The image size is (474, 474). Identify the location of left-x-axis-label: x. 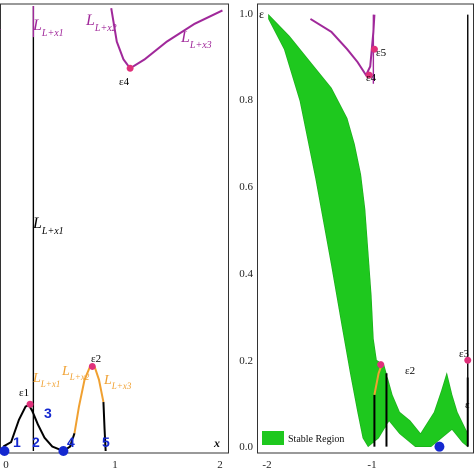
(216, 443).